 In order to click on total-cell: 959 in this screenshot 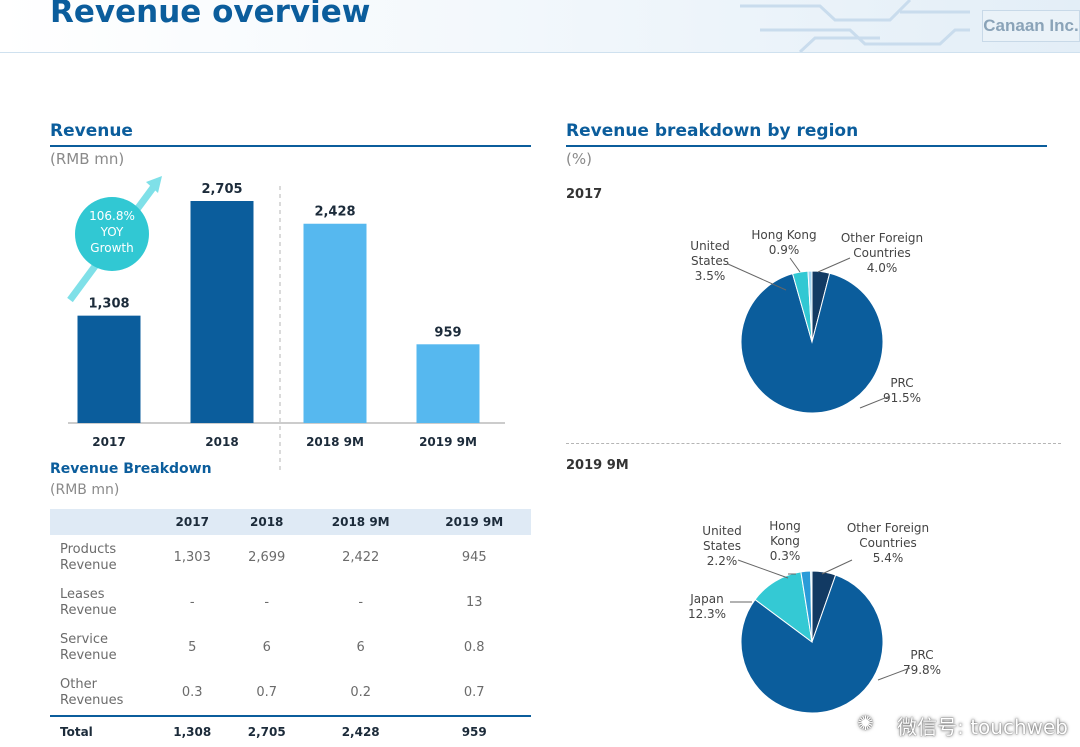, I will do `click(474, 731)`.